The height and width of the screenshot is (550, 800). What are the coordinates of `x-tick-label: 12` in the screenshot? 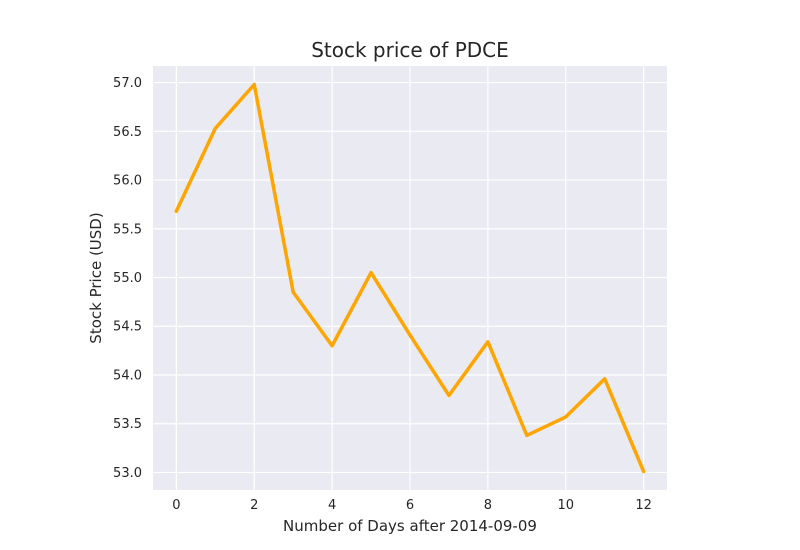 It's located at (643, 505).